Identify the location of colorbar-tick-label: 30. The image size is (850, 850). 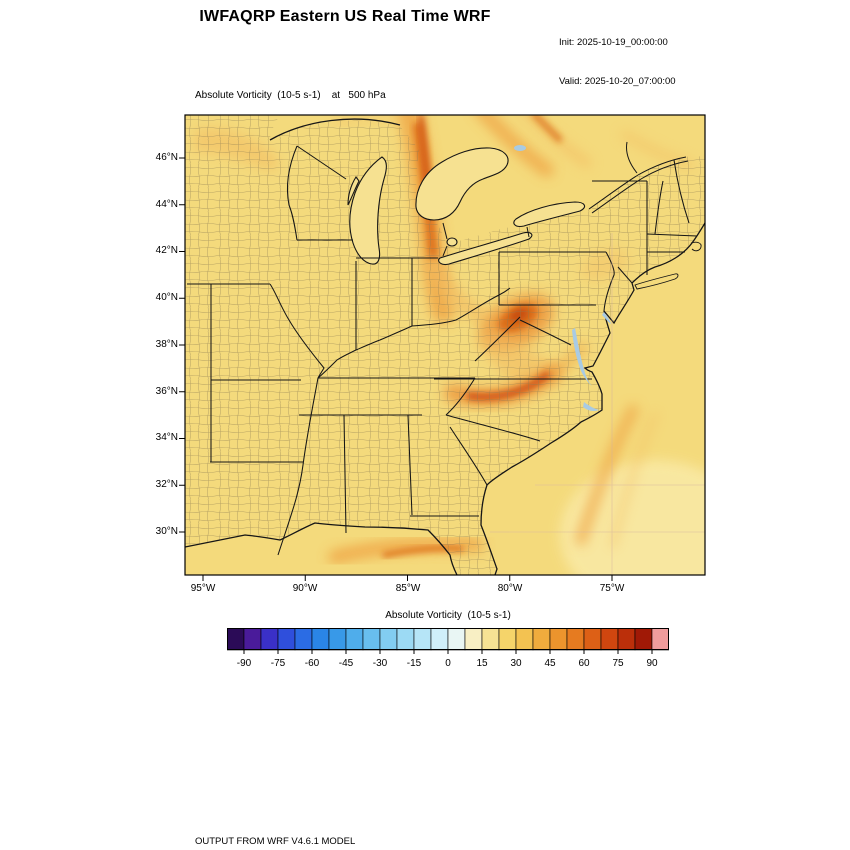
(516, 663).